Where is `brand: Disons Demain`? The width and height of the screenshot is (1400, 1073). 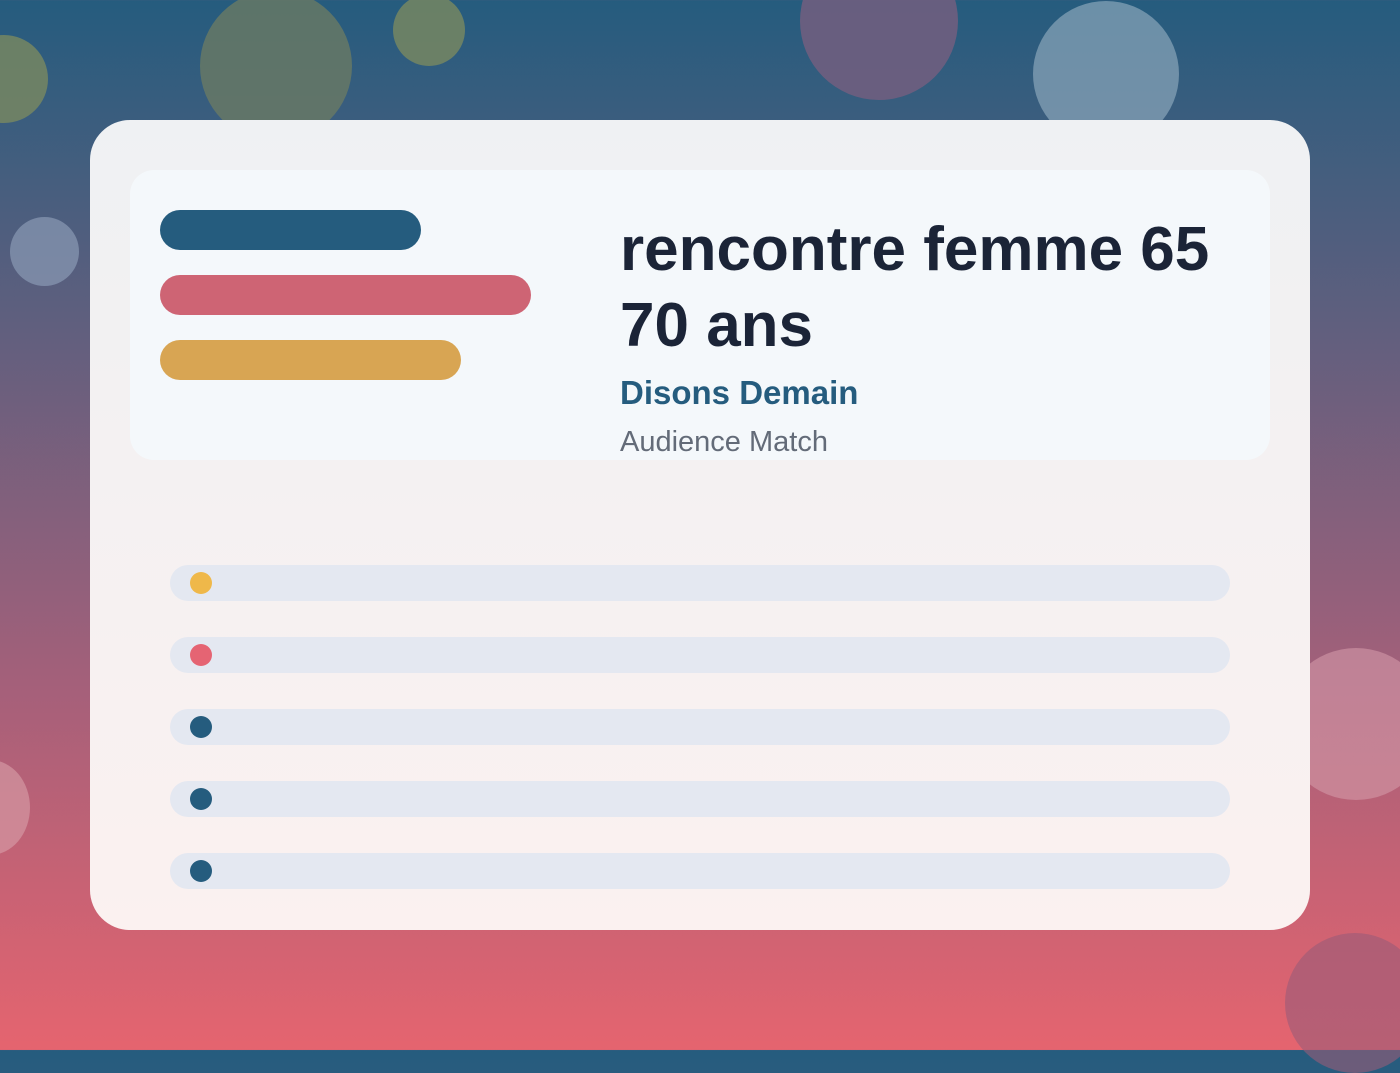
brand: Disons Demain is located at coordinates (739, 392).